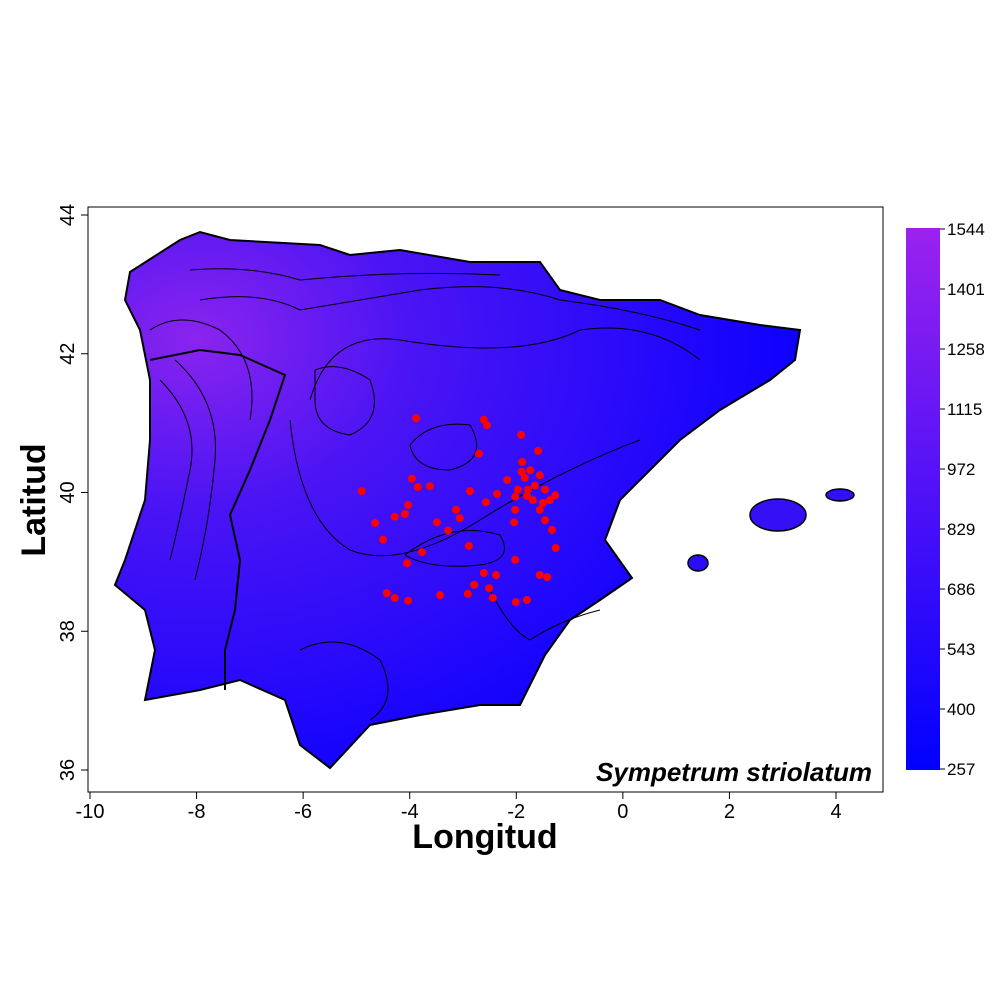 The image size is (1000, 1000). Describe the element at coordinates (961, 589) in the screenshot. I see `colorbar-tick-label: 686` at that location.